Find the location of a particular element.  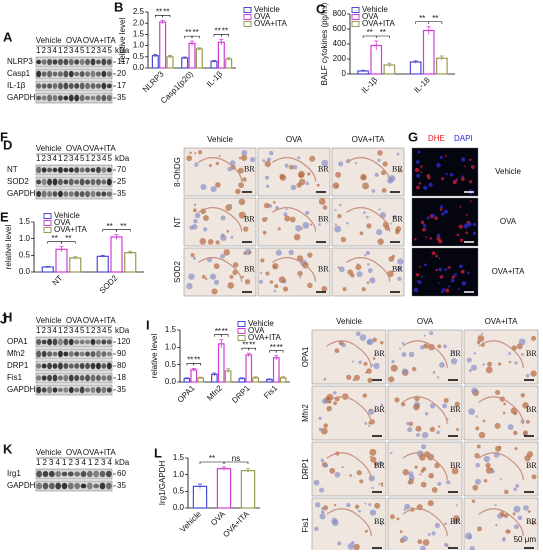

legend-label: Vehicle is located at coordinates (67, 215).